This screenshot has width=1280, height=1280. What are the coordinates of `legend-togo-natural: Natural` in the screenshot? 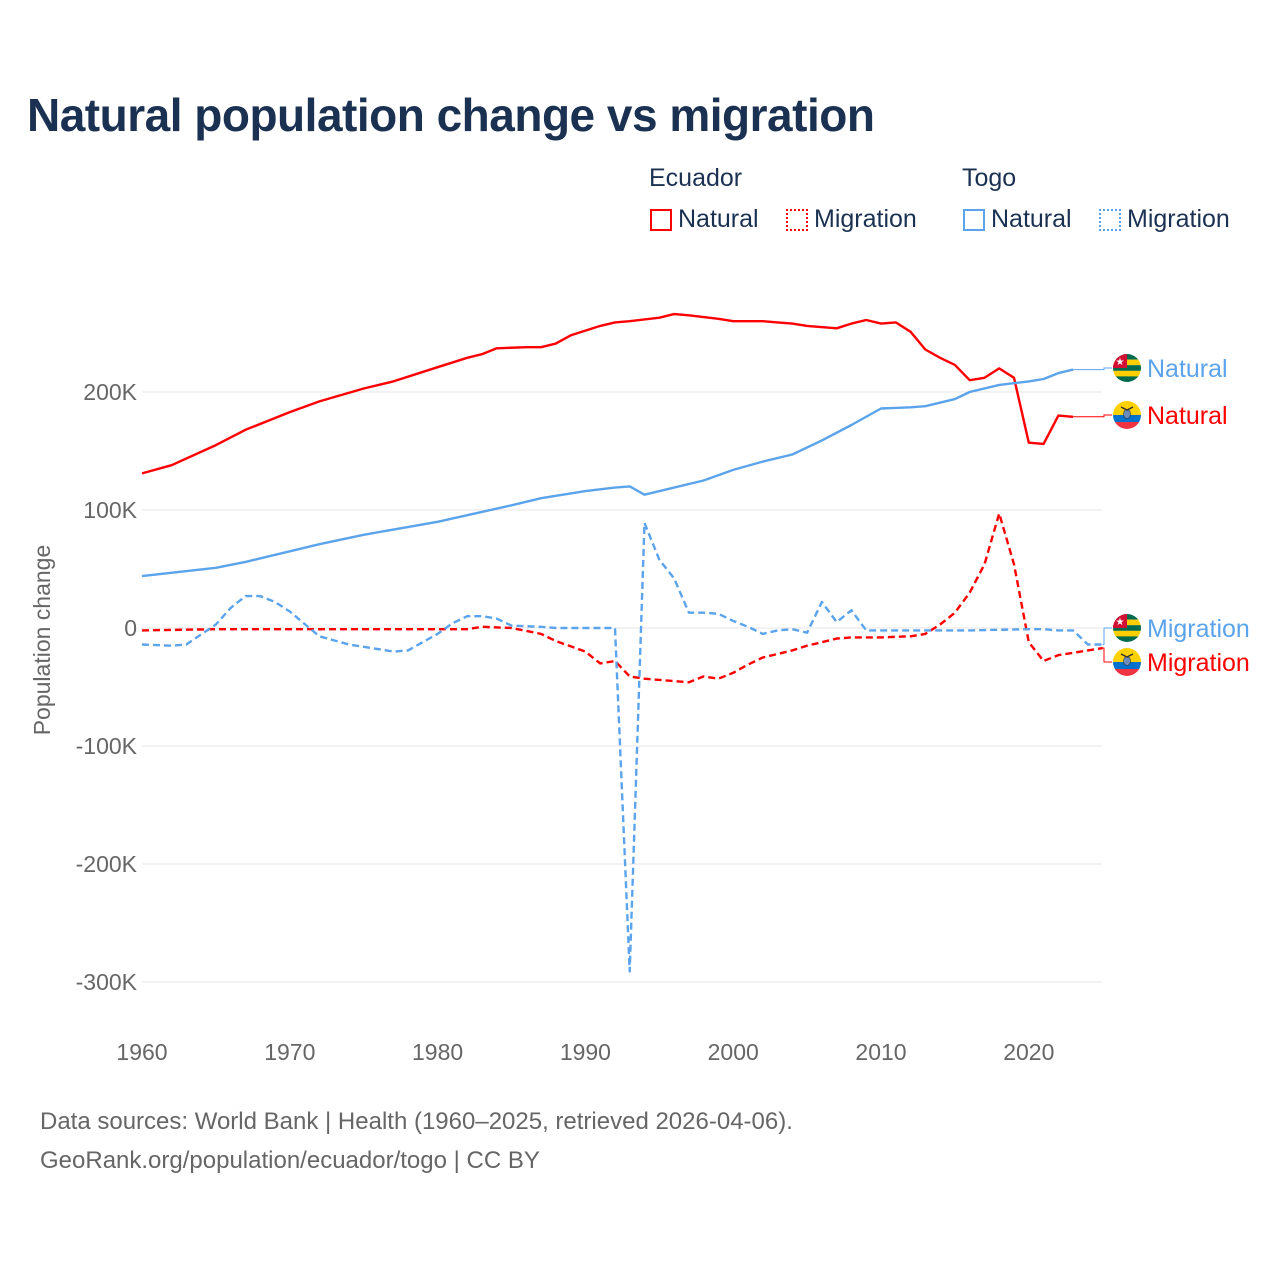 It's located at (1017, 219).